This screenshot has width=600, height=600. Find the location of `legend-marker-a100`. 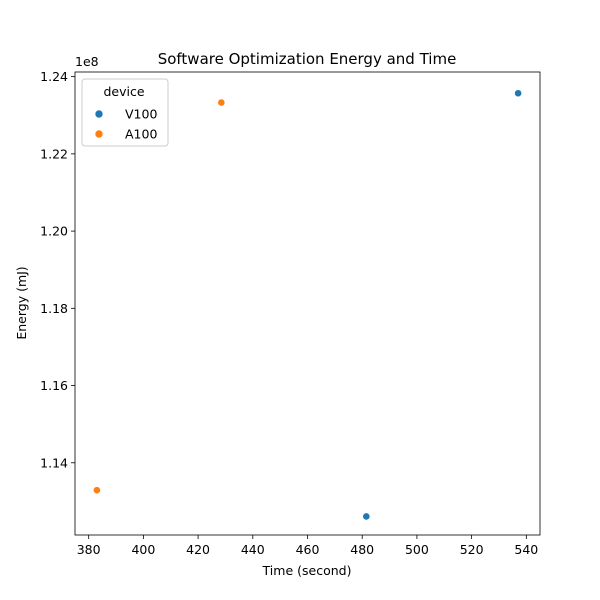

legend-marker-a100 is located at coordinates (99, 134).